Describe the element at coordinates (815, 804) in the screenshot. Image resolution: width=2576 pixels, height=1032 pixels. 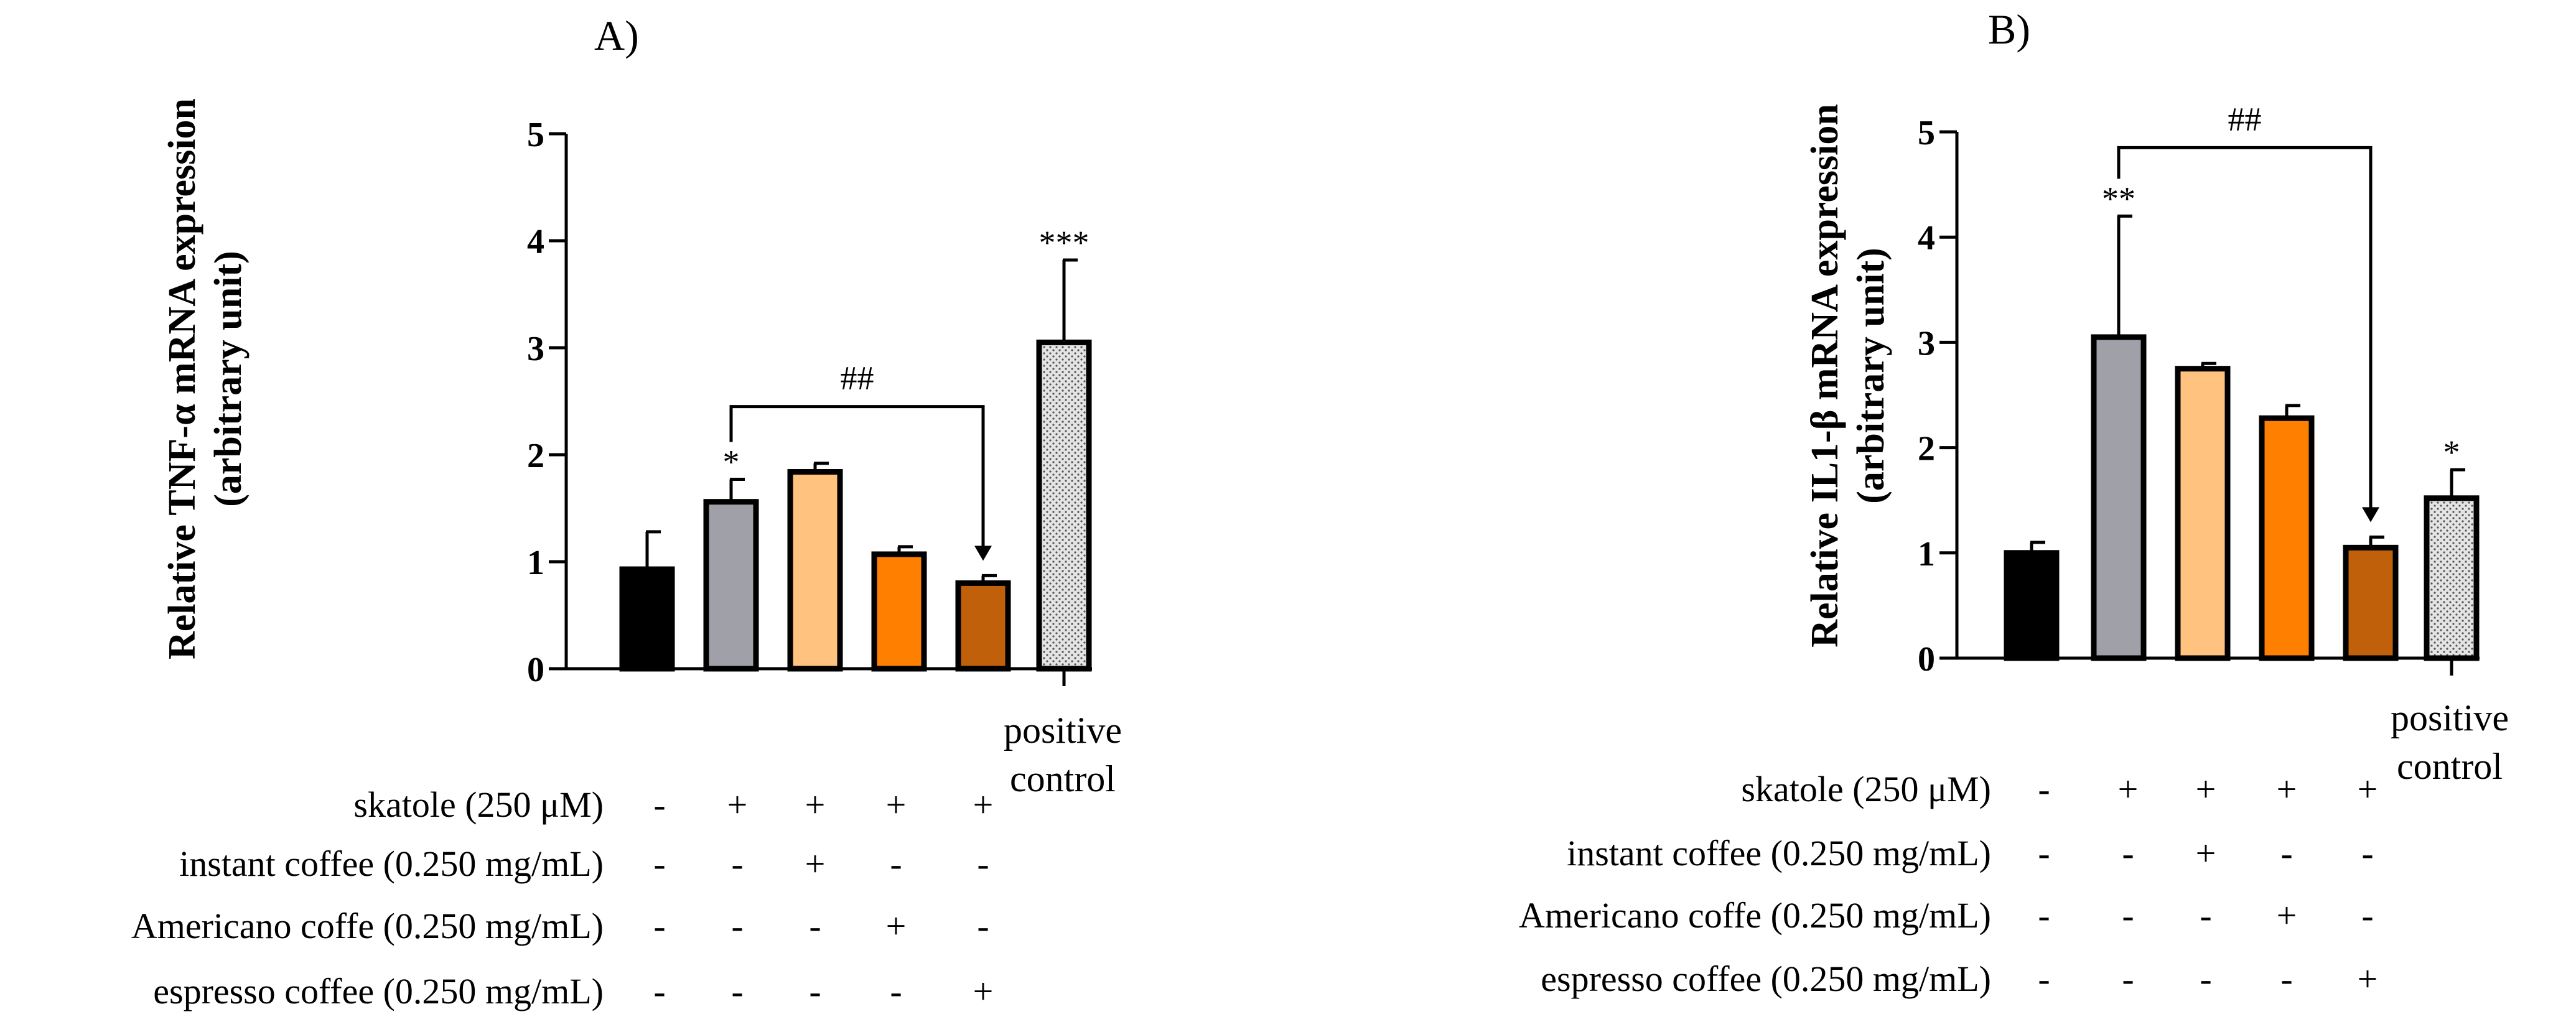
I see `panel-a-condition-mark-0-2: +` at that location.